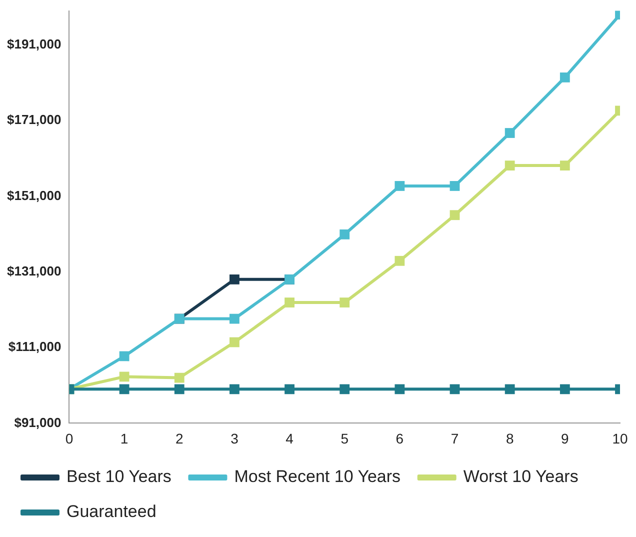 This screenshot has width=636, height=537. What do you see at coordinates (400, 438) in the screenshot?
I see `x-tick-label: 6` at bounding box center [400, 438].